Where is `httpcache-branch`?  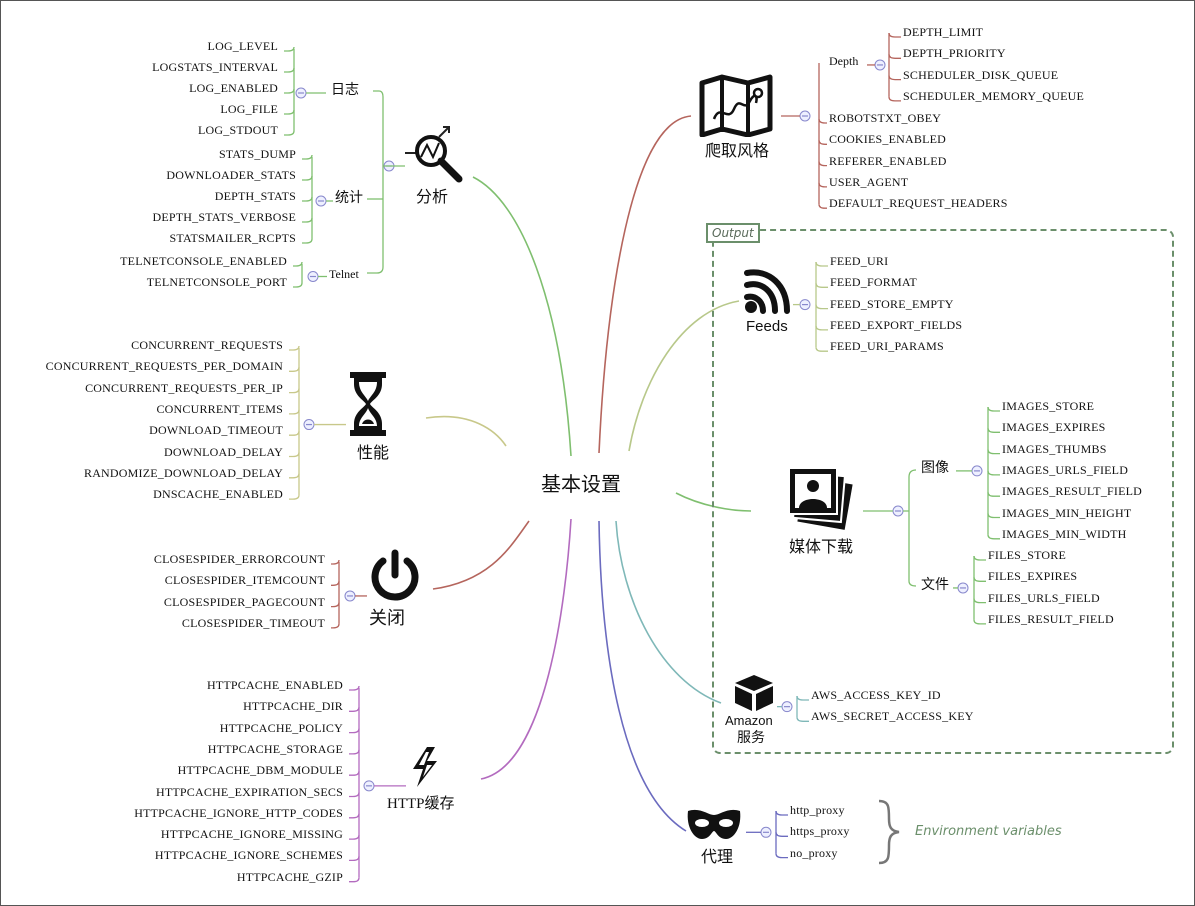 httpcache-branch is located at coordinates (526, 649).